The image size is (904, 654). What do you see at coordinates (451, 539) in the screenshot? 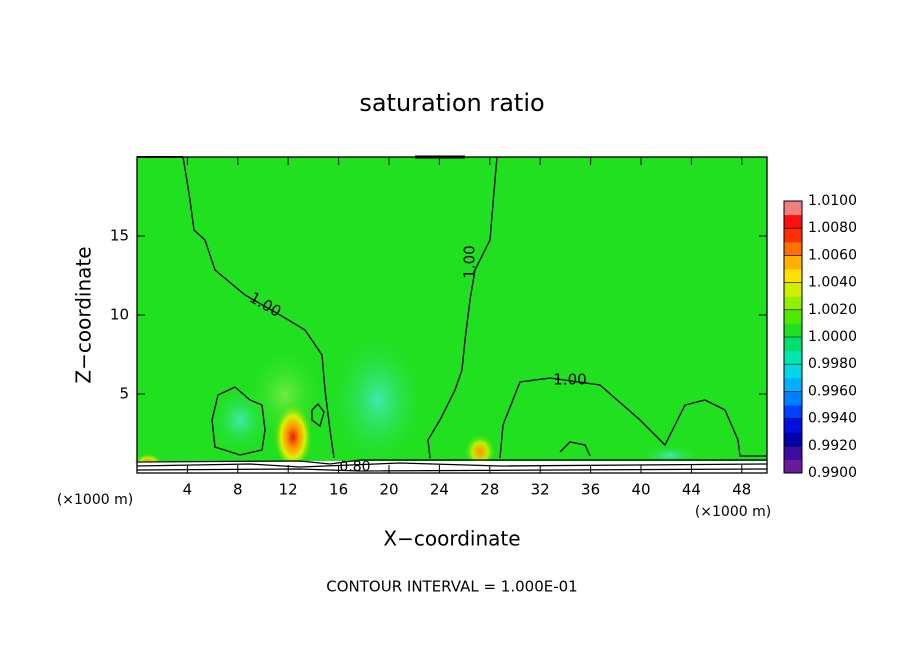
I see `x-axis-label: X−coordinate` at bounding box center [451, 539].